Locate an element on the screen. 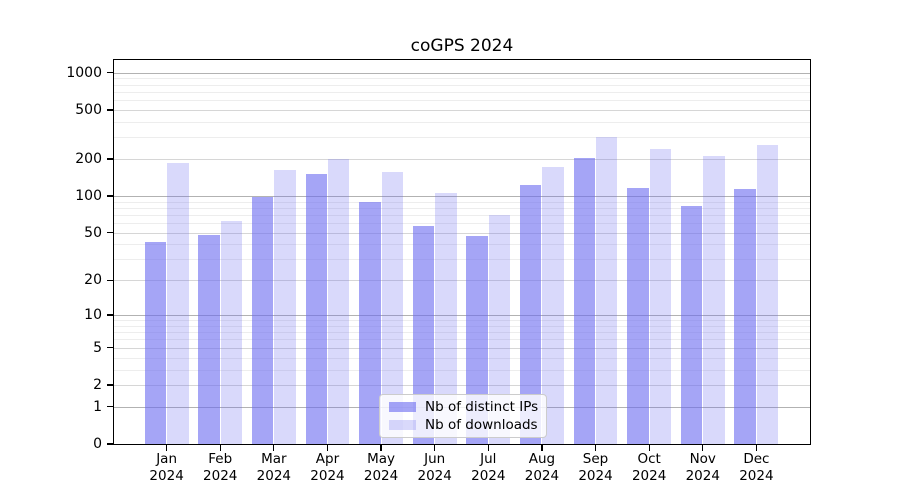 This screenshot has width=900, height=500. legend-item-downloads: Nb of downloads is located at coordinates (463, 425).